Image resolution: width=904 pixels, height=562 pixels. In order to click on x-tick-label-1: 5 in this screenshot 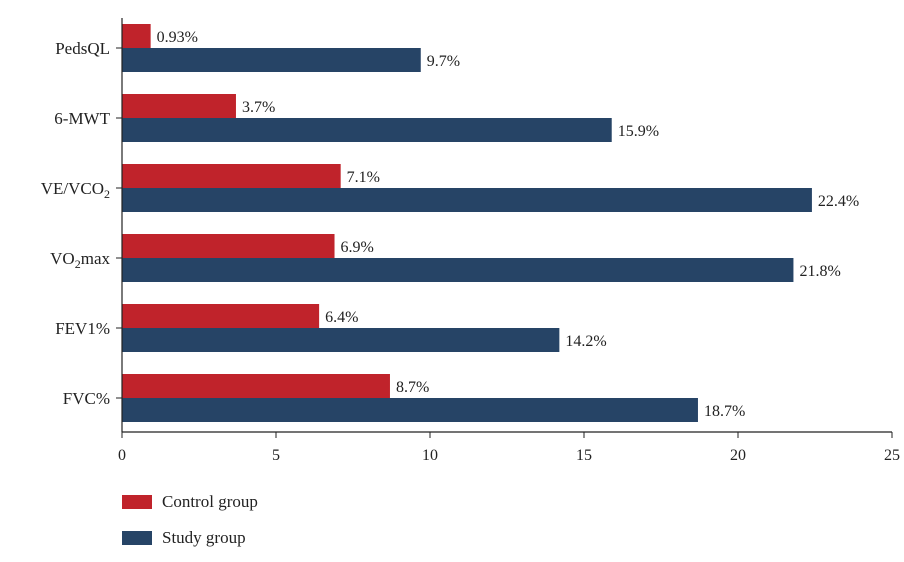, I will do `click(276, 455)`.